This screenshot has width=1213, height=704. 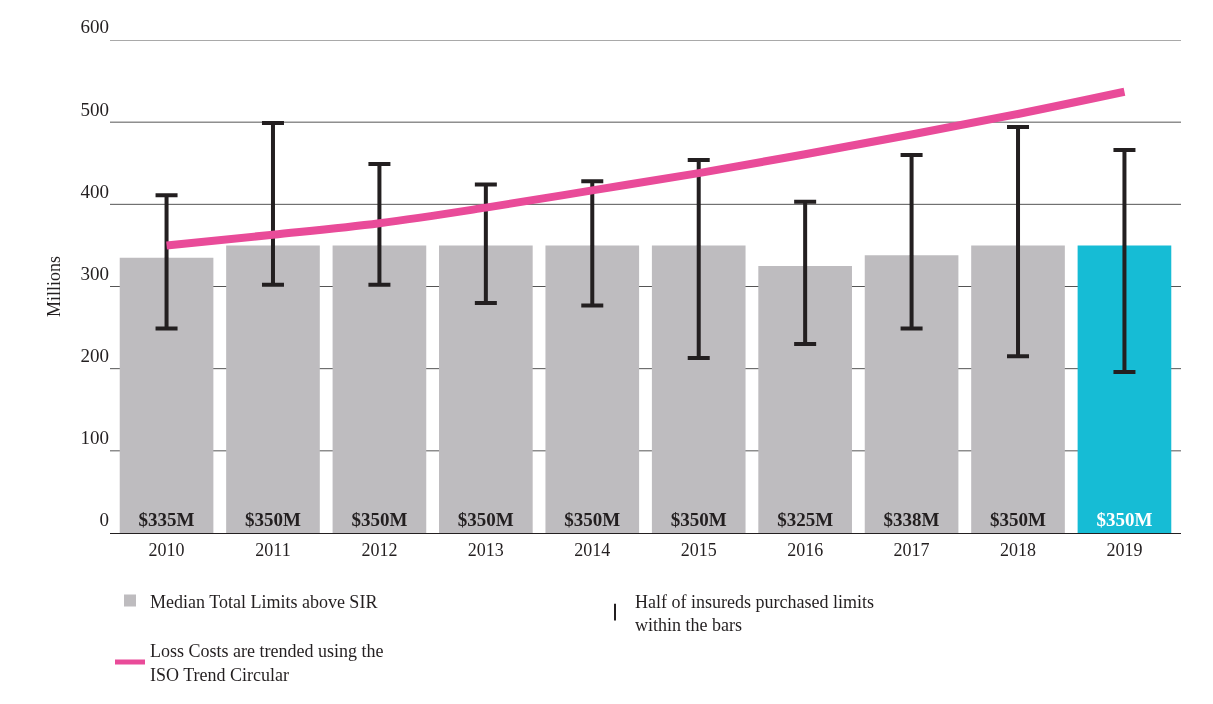 I want to click on x-tick-label: 2018, so click(x=1018, y=549).